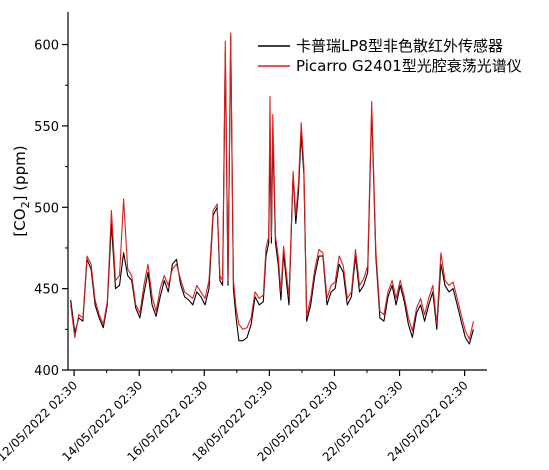  Describe the element at coordinates (46, 46) in the screenshot. I see `y-tick-label-600: 600` at that location.